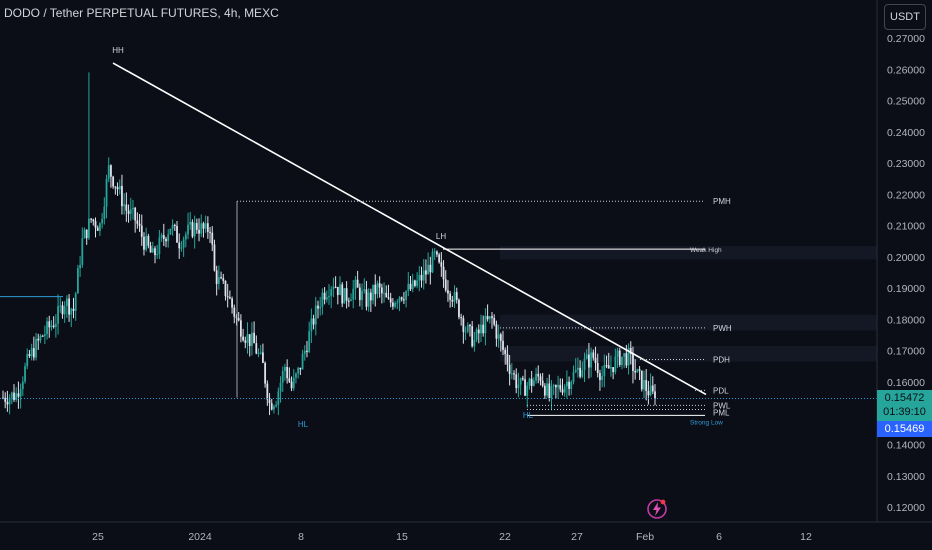 Image resolution: width=932 pixels, height=550 pixels. I want to click on y-tick-label: 0.25000, so click(906, 102).